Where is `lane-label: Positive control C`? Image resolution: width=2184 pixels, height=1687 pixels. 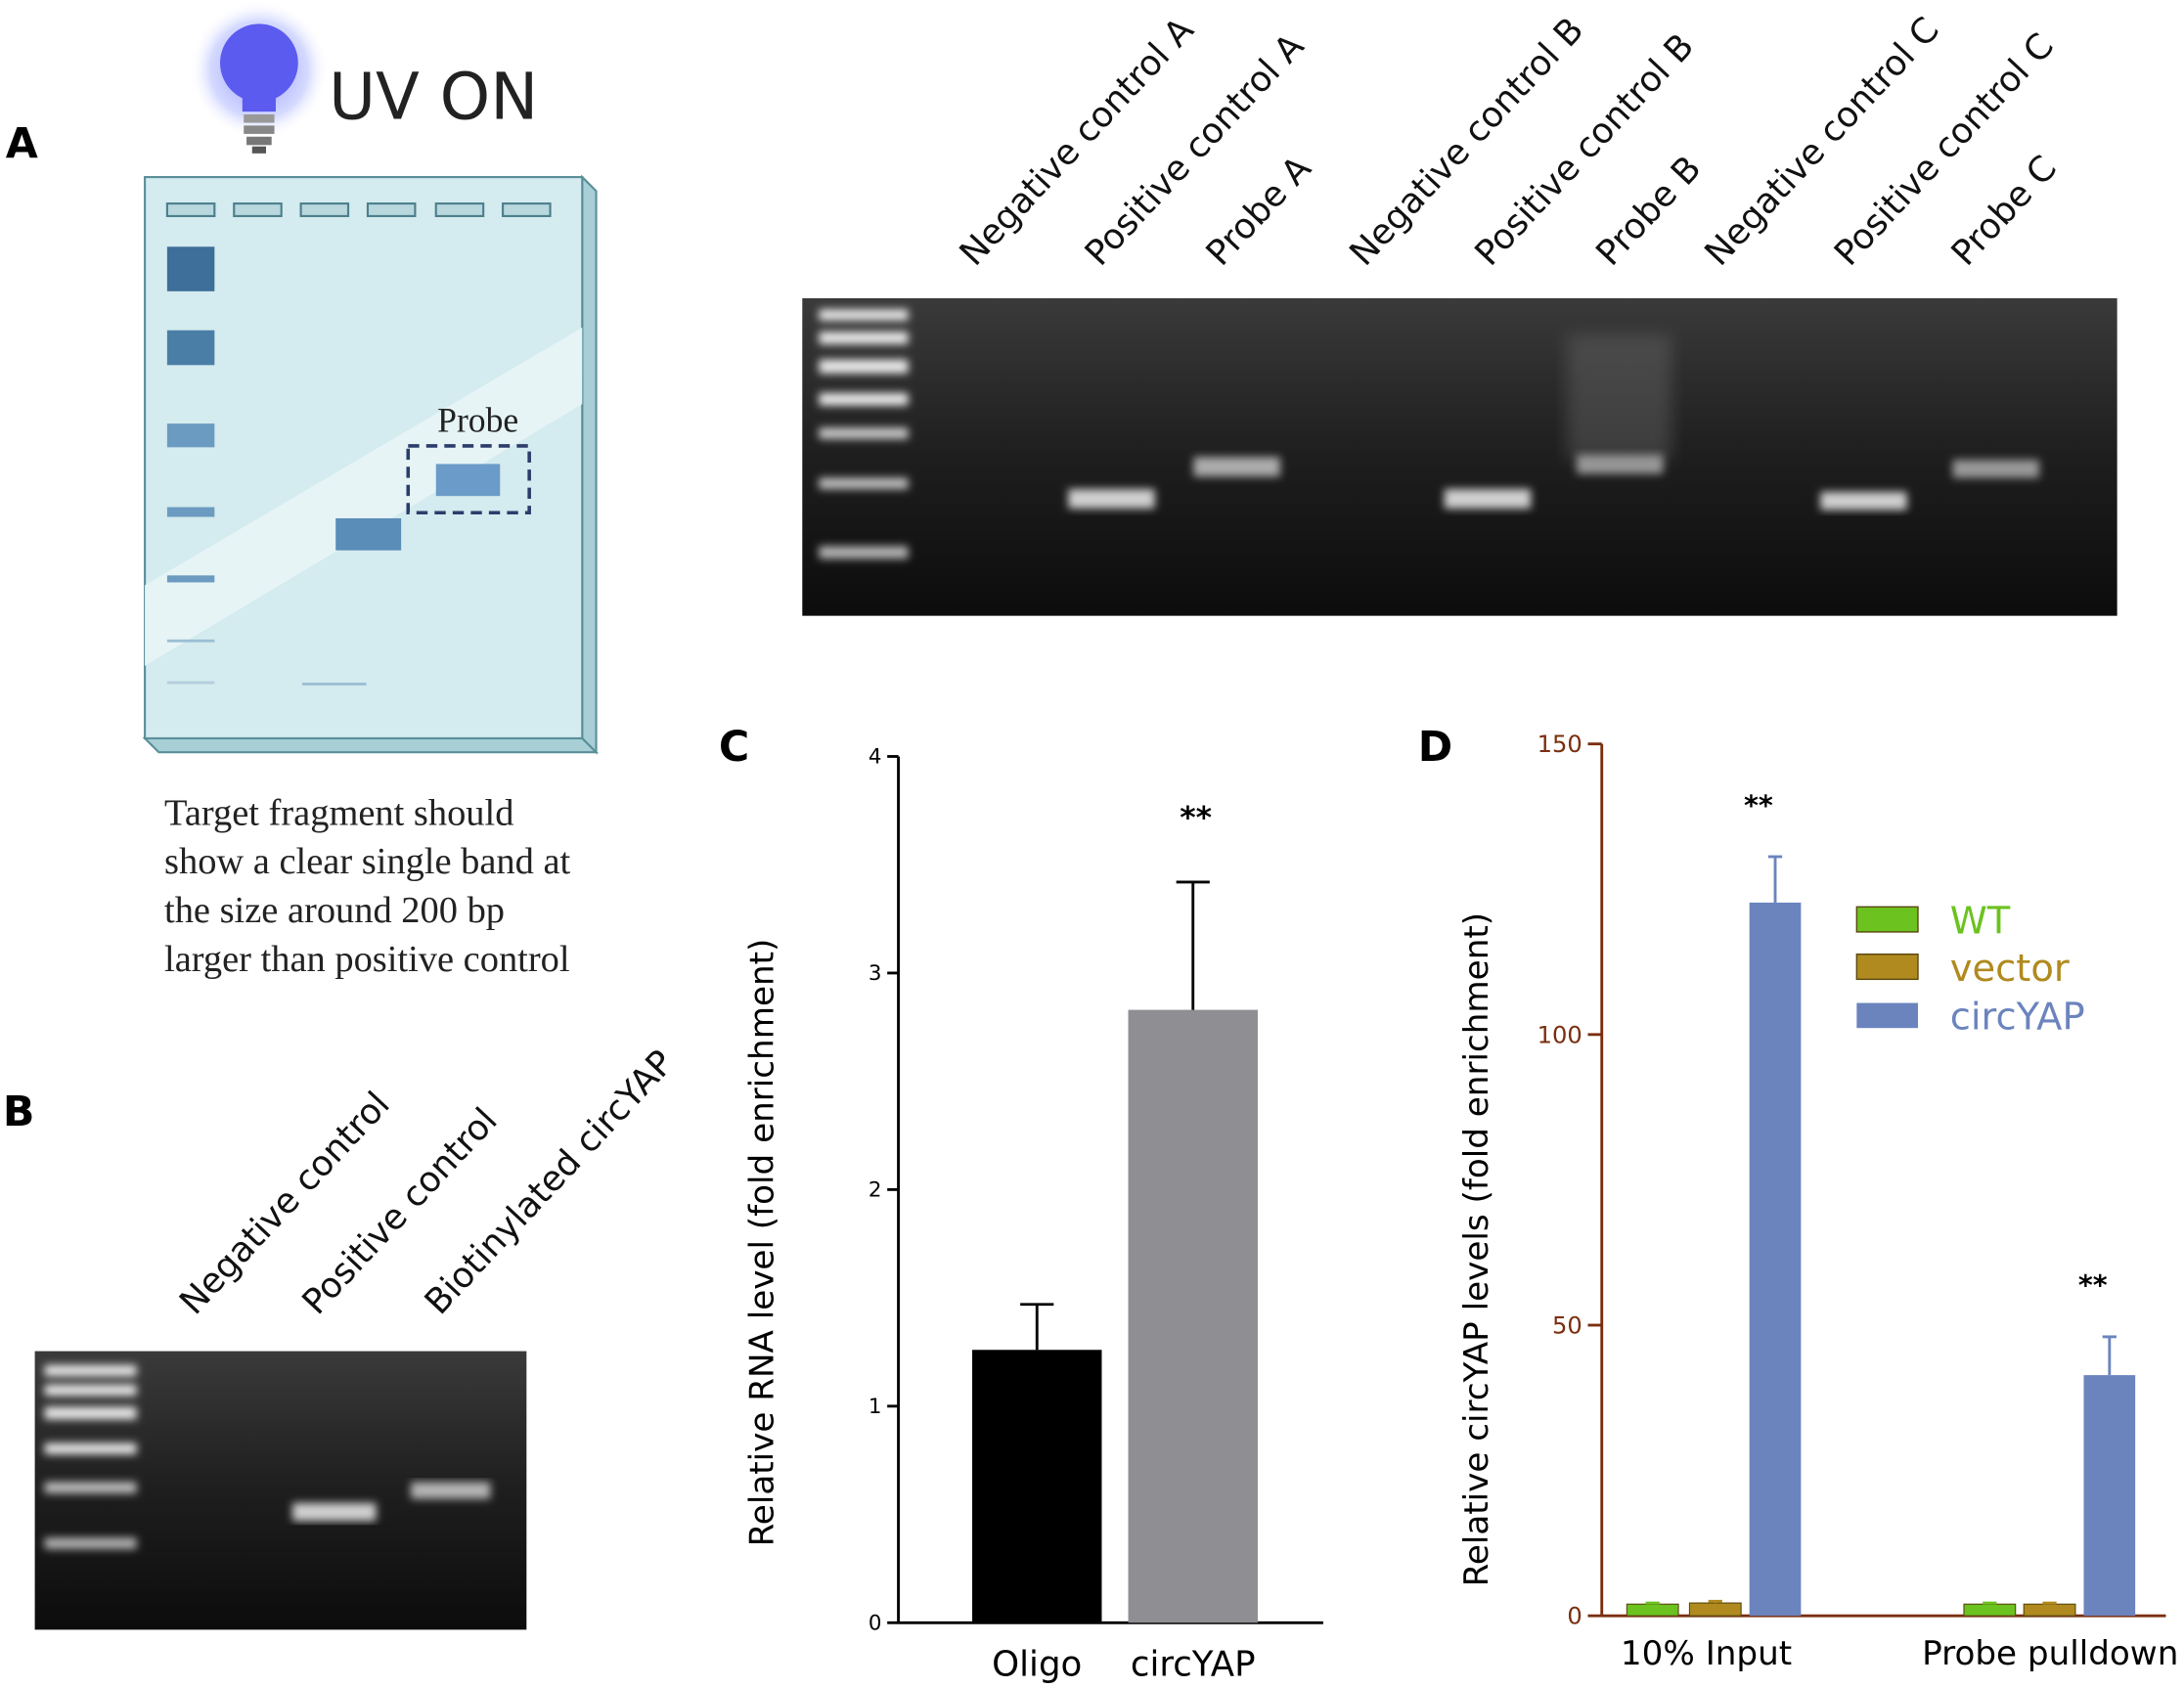 lane-label: Positive control C is located at coordinates (1944, 149).